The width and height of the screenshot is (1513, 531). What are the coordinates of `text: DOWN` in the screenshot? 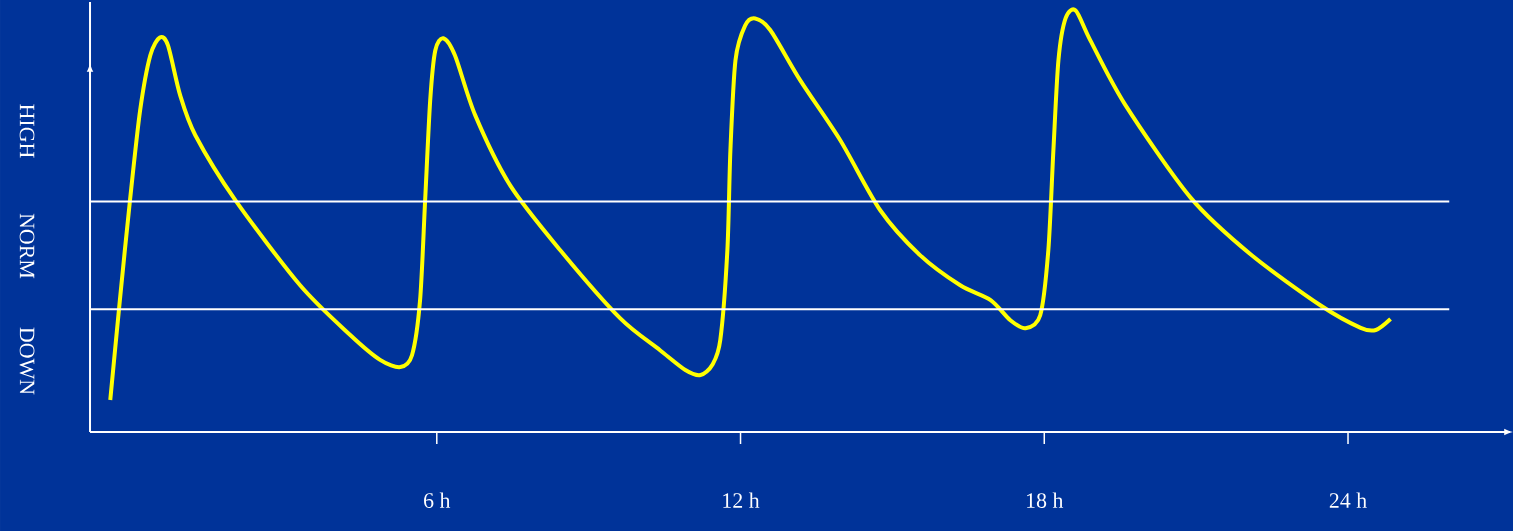 It's located at (27, 361).